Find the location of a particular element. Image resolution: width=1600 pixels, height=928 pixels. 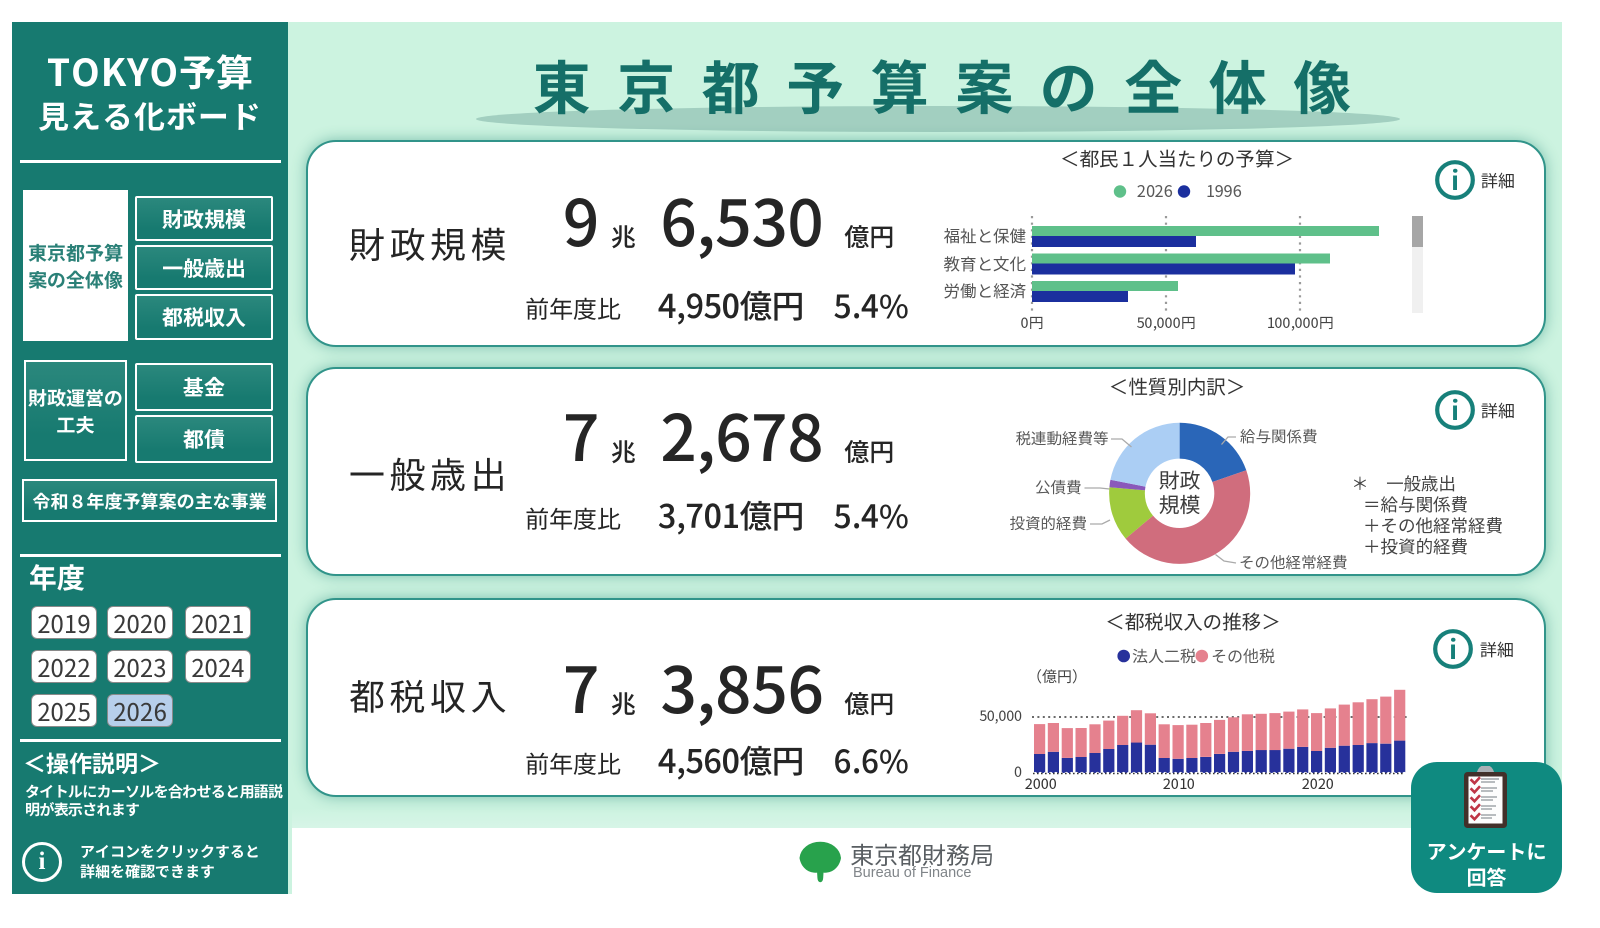

svg-text: ＜都民１人当たりの予算＞ is located at coordinates (1177, 157).